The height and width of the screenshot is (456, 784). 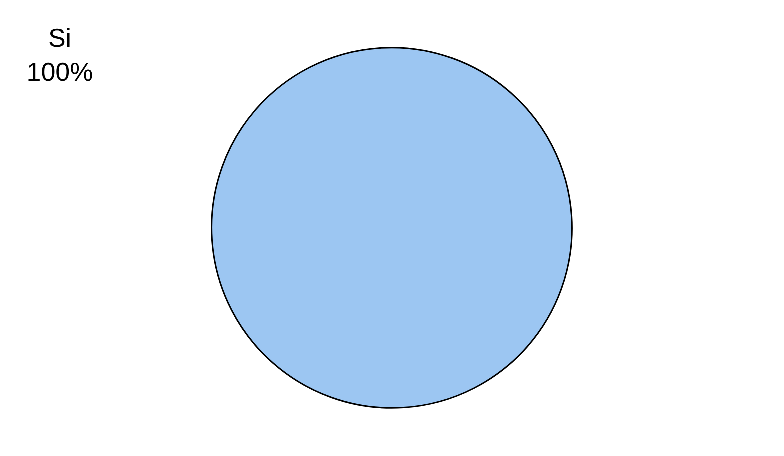 What do you see at coordinates (60, 38) in the screenshot?
I see `slice-label: Si` at bounding box center [60, 38].